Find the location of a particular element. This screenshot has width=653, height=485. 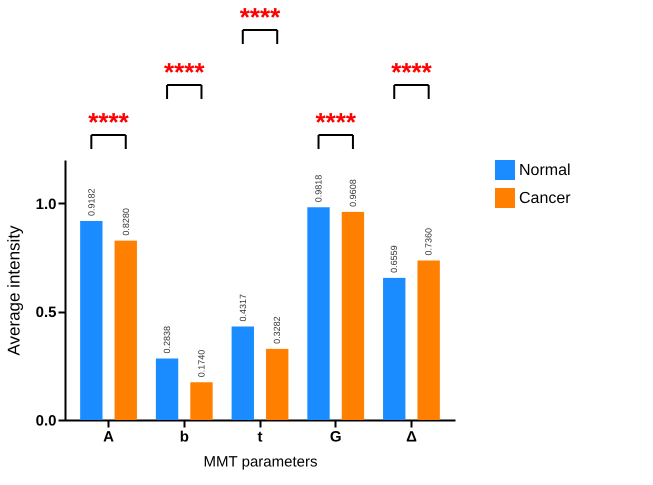

x-tick-label: G is located at coordinates (336, 437).